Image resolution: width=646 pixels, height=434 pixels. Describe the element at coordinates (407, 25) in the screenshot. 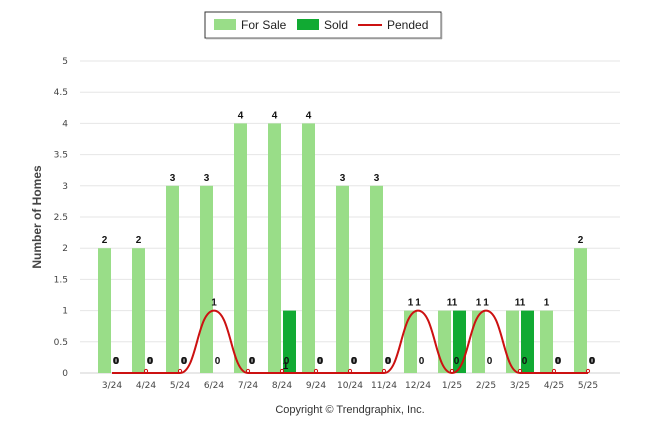

I see `legend-label-pended: Pended` at that location.